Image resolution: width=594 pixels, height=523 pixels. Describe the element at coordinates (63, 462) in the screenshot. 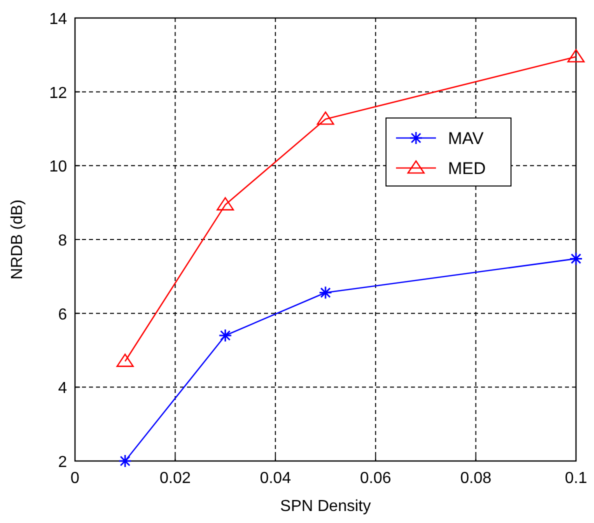

I see `y-tick-label: 2` at that location.